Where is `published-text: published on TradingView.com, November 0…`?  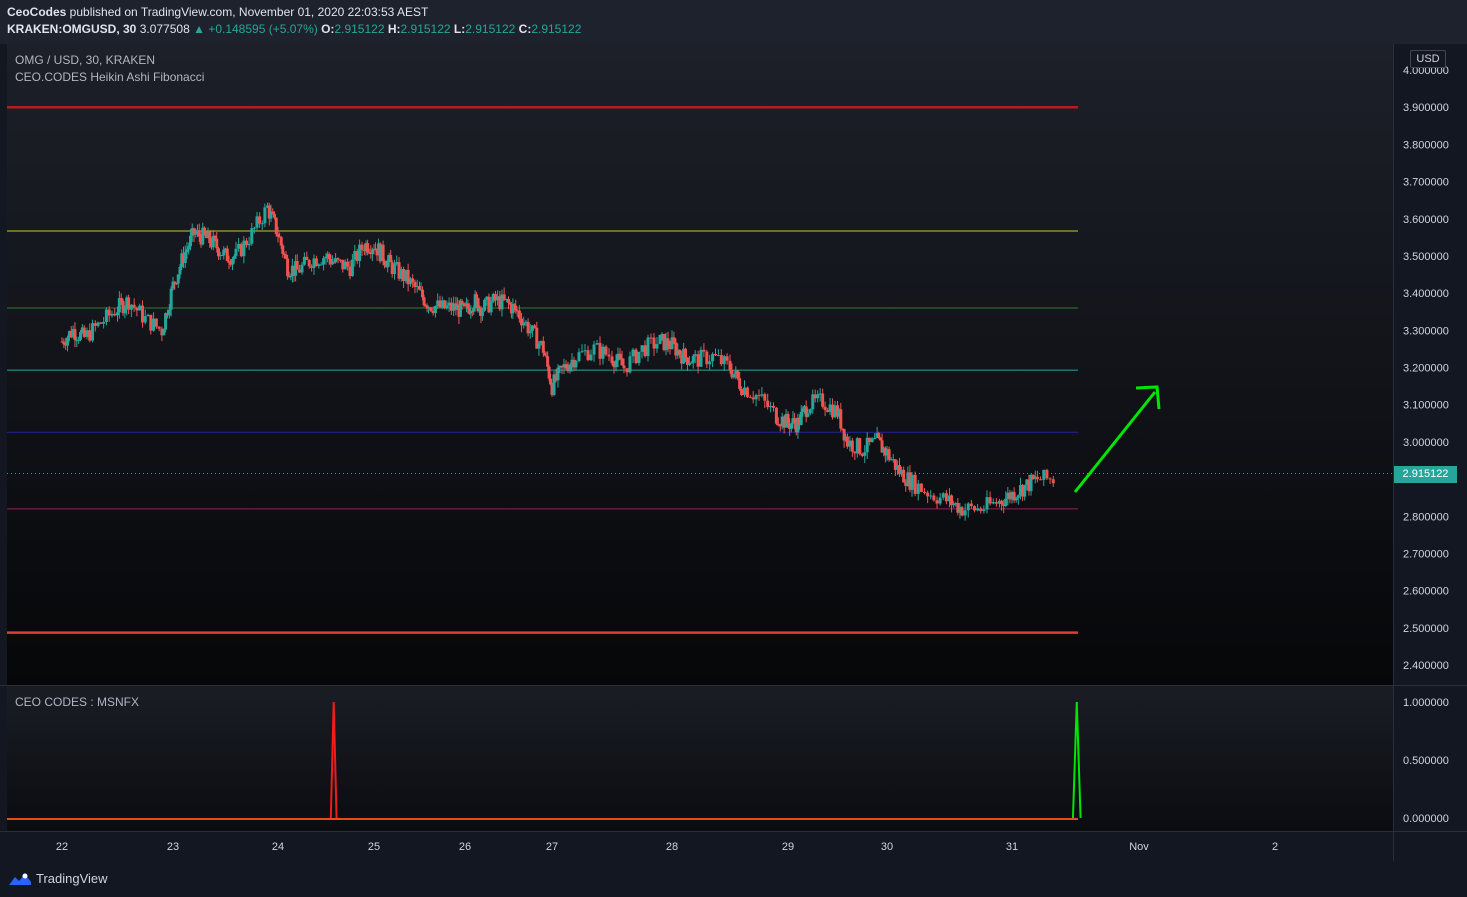 published-text: published on TradingView.com, November 0… is located at coordinates (247, 12).